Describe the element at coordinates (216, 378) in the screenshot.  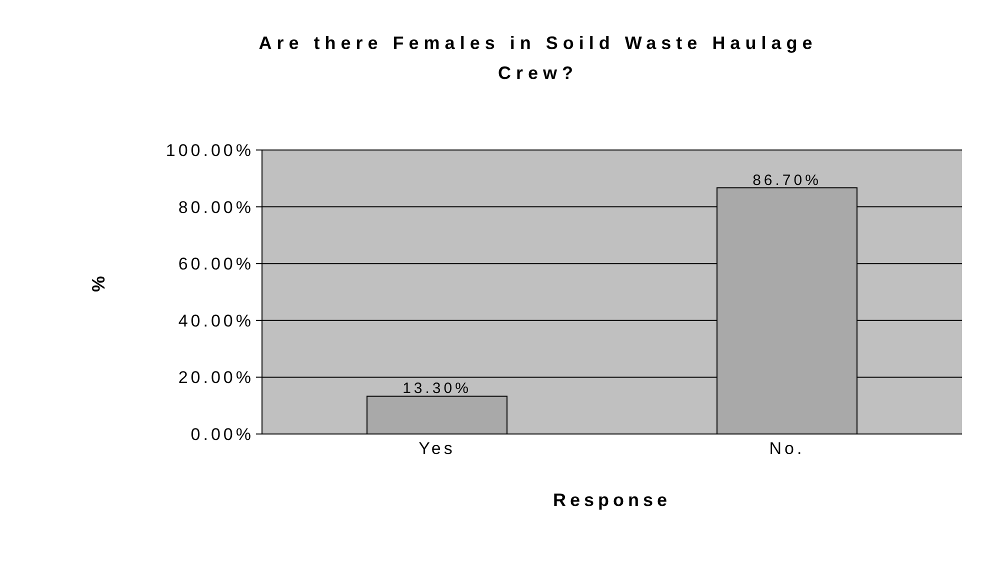
I see `y-tick-label: 20.00%` at that location.